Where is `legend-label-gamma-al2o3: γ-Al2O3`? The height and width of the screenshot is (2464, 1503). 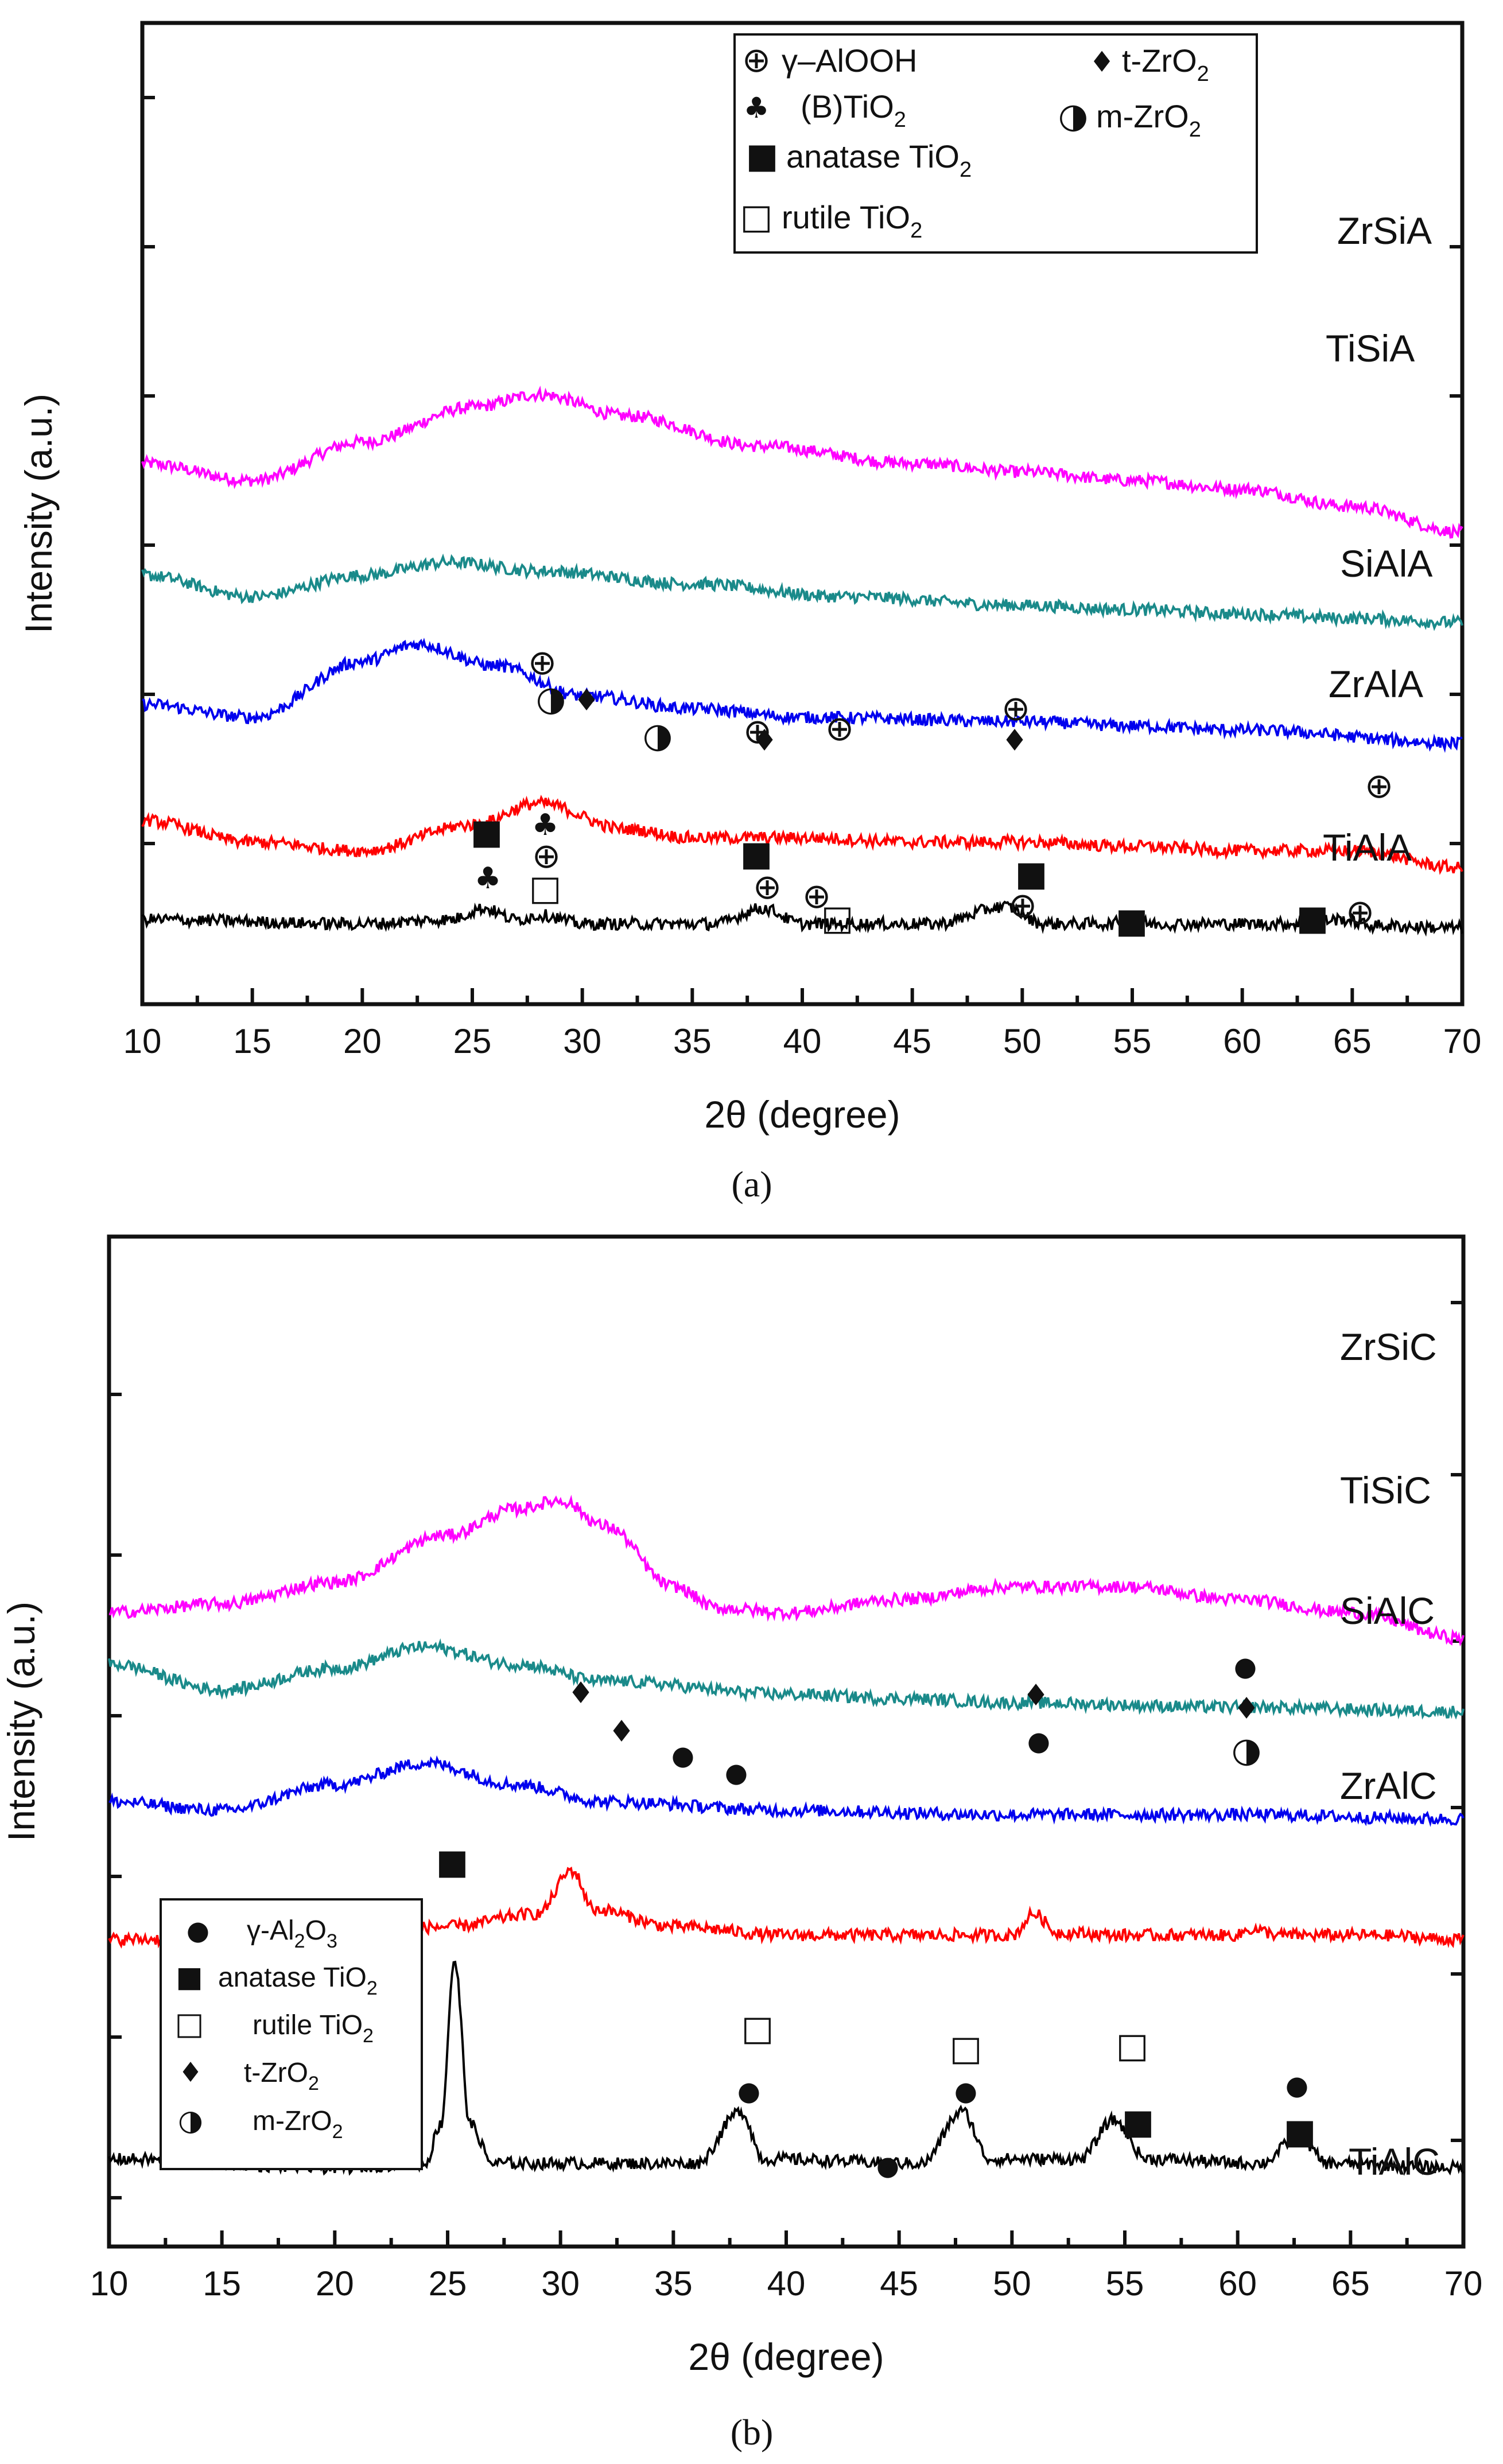 legend-label-gamma-al2o3: γ-Al2O3 is located at coordinates (292, 1934).